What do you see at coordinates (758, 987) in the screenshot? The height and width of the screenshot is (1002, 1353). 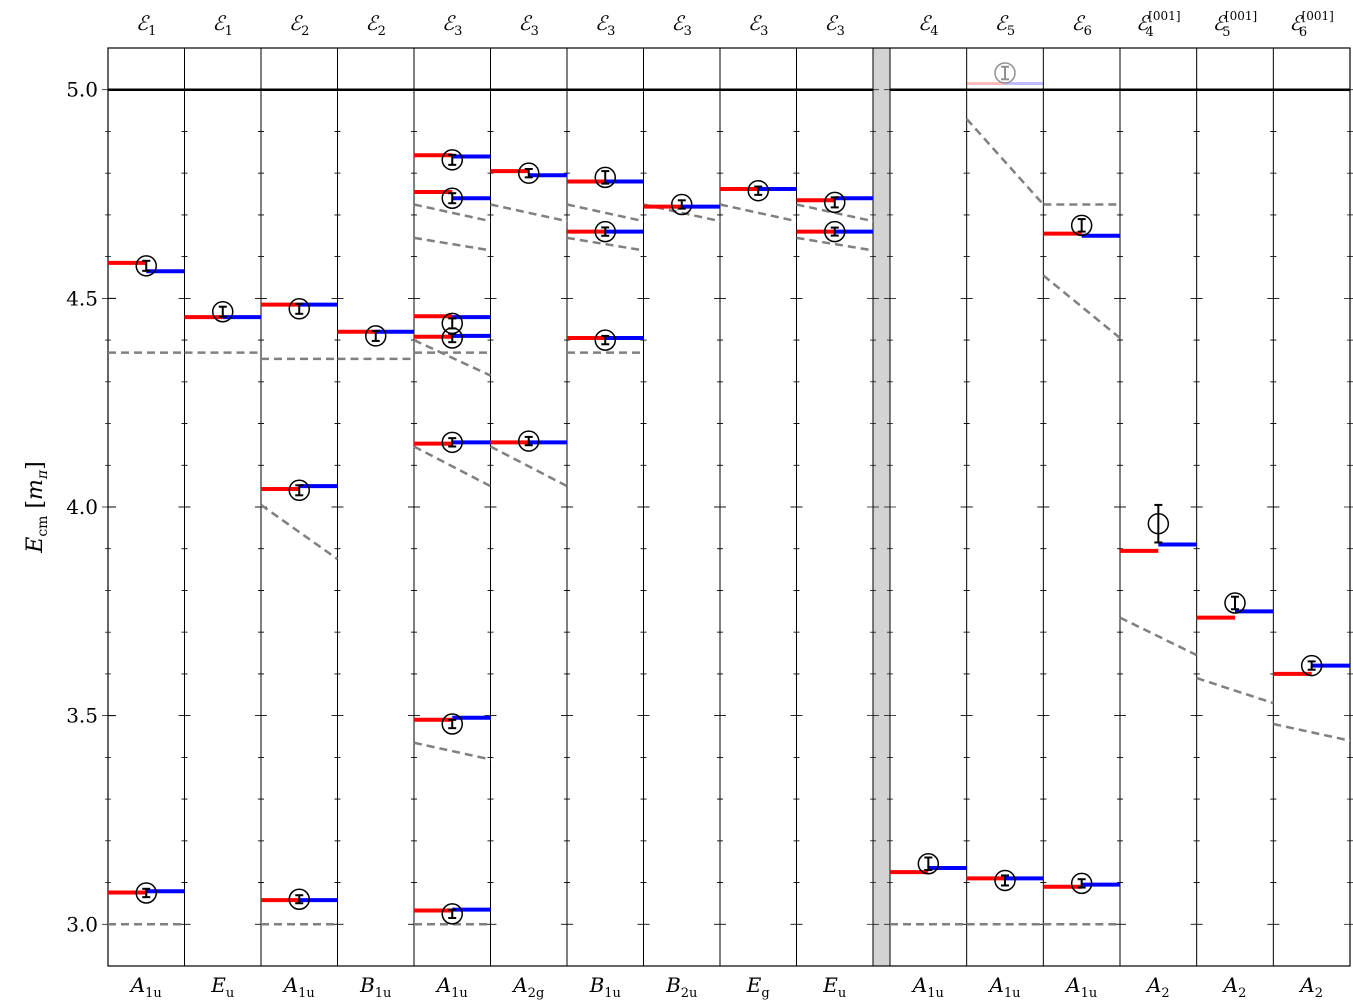 I see `irrep-label: Eg` at bounding box center [758, 987].